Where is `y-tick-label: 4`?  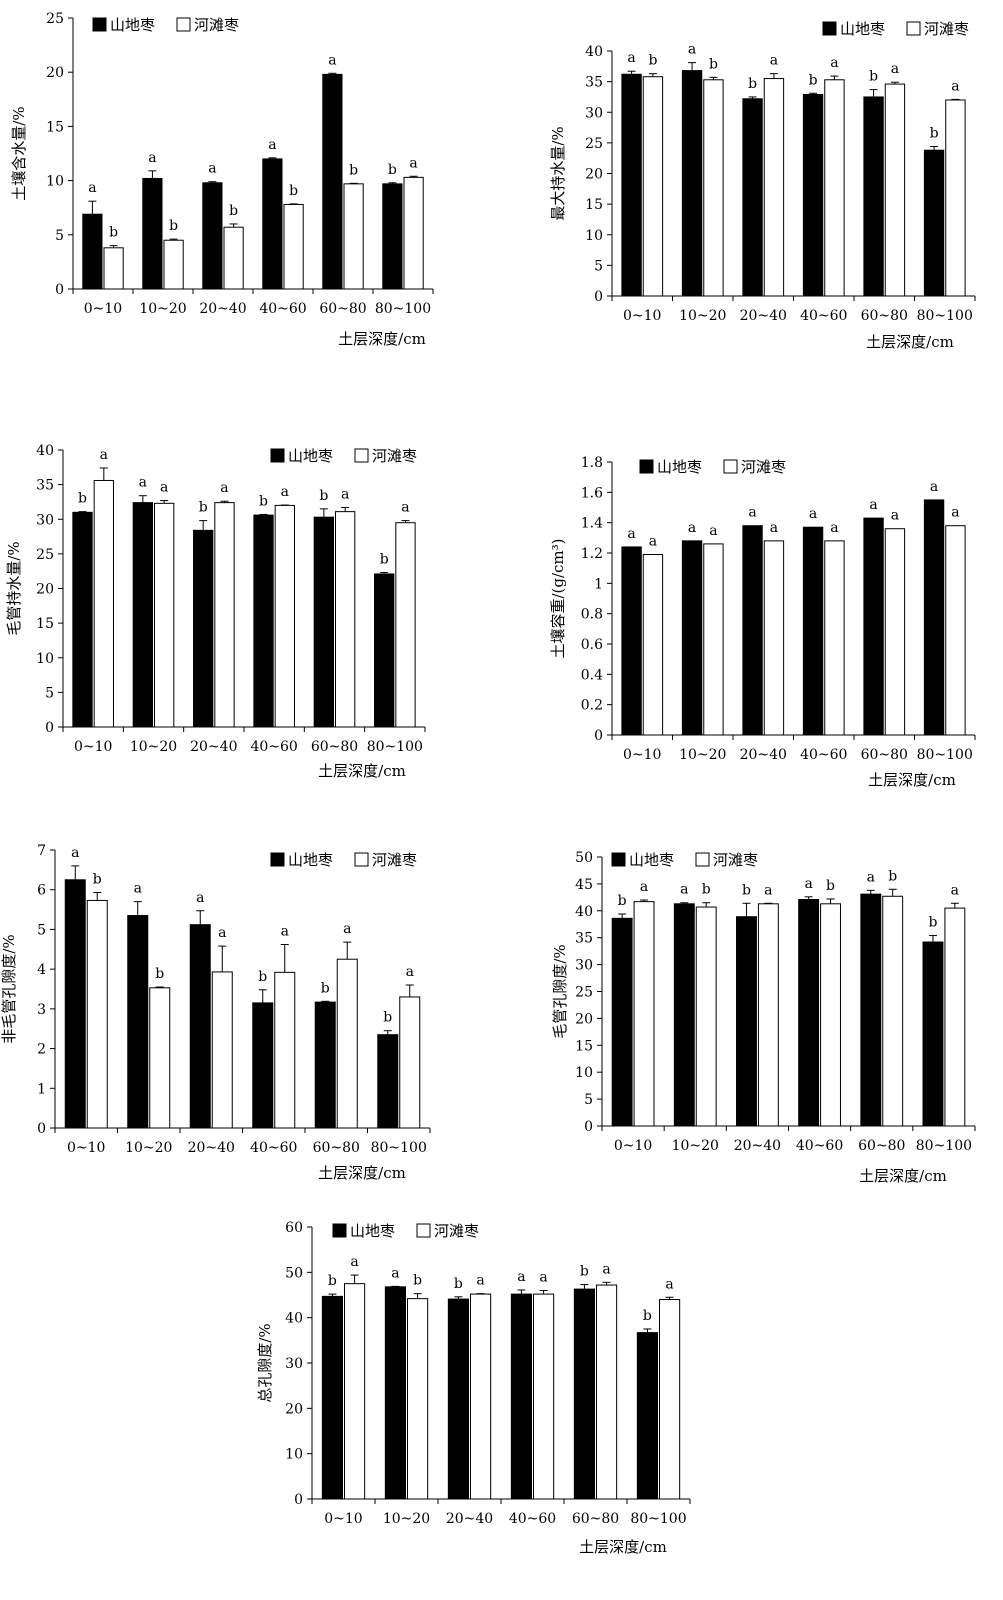 y-tick-label: 4 is located at coordinates (41, 970).